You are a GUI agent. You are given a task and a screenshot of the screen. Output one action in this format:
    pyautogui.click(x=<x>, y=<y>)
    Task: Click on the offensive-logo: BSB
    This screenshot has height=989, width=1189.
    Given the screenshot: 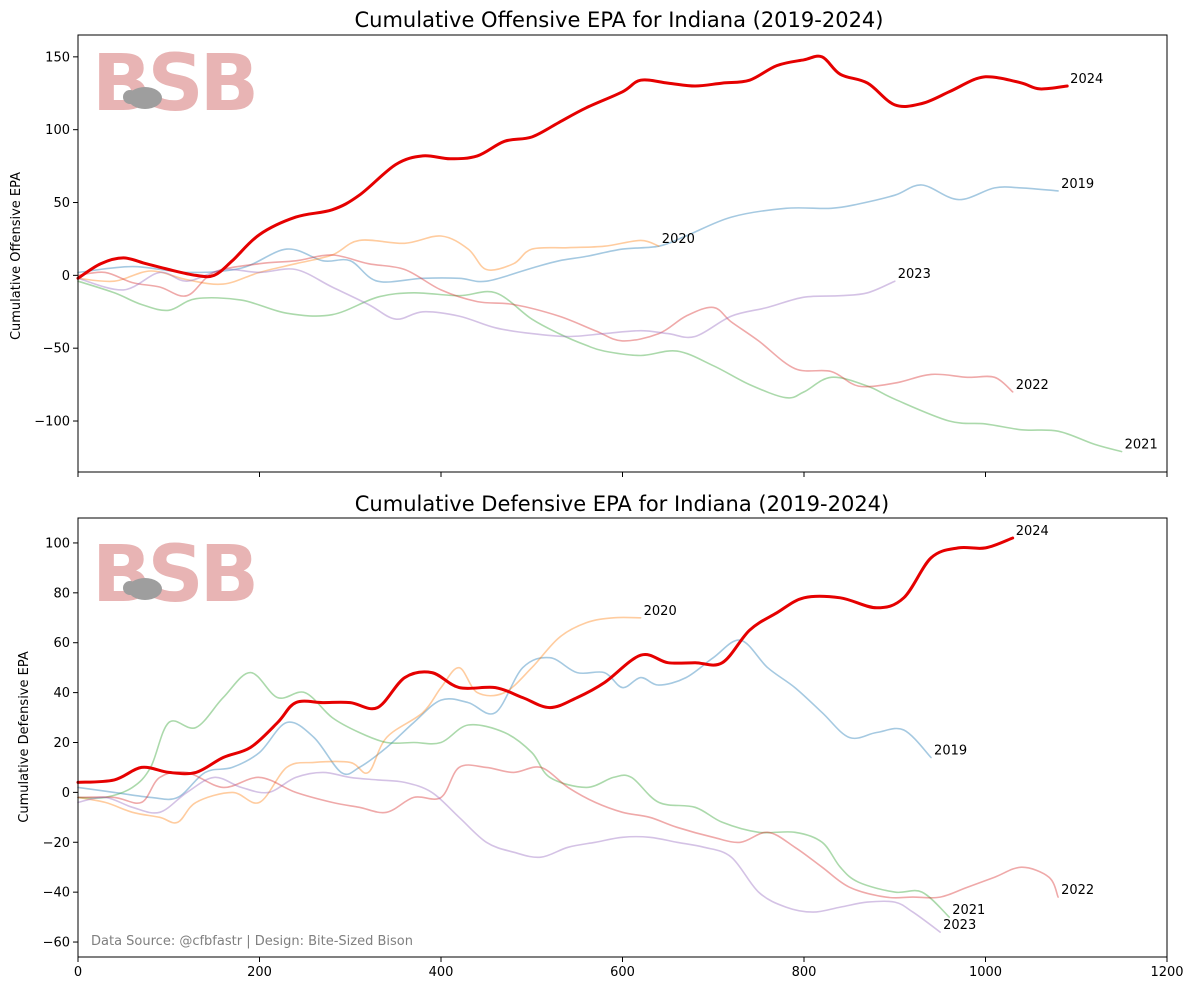 What is the action you would take?
    pyautogui.click(x=175, y=84)
    